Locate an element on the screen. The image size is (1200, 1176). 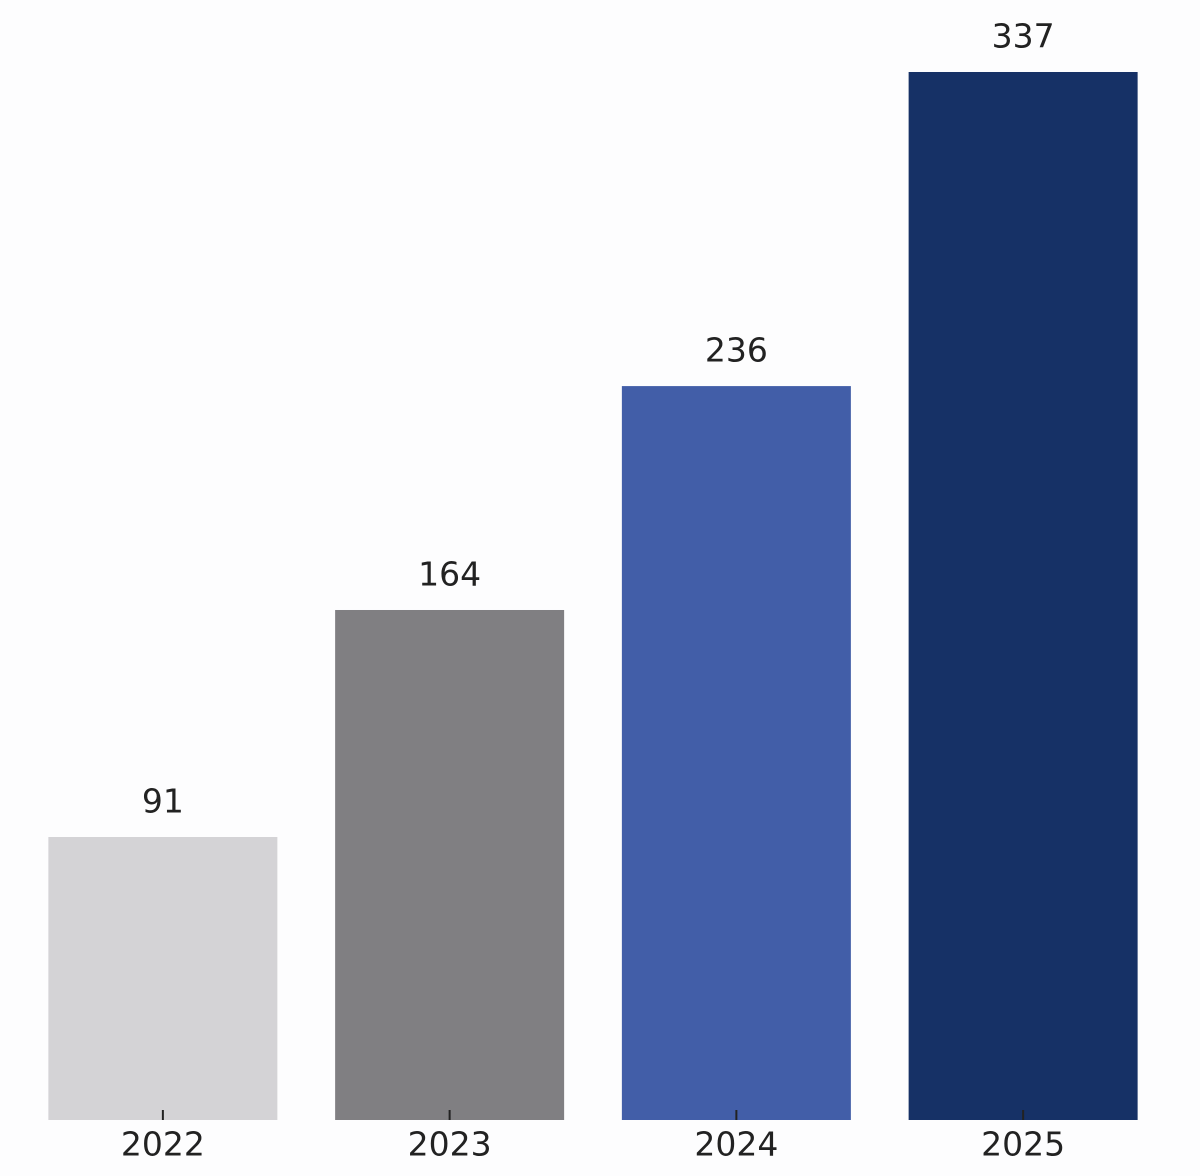
value-label: 164 is located at coordinates (449, 573).